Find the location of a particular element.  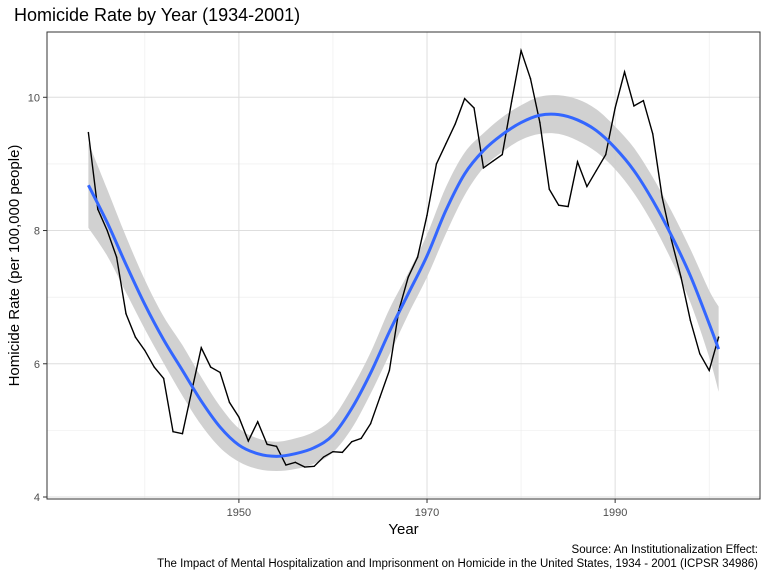

x-tick-label: 1950 is located at coordinates (239, 513).